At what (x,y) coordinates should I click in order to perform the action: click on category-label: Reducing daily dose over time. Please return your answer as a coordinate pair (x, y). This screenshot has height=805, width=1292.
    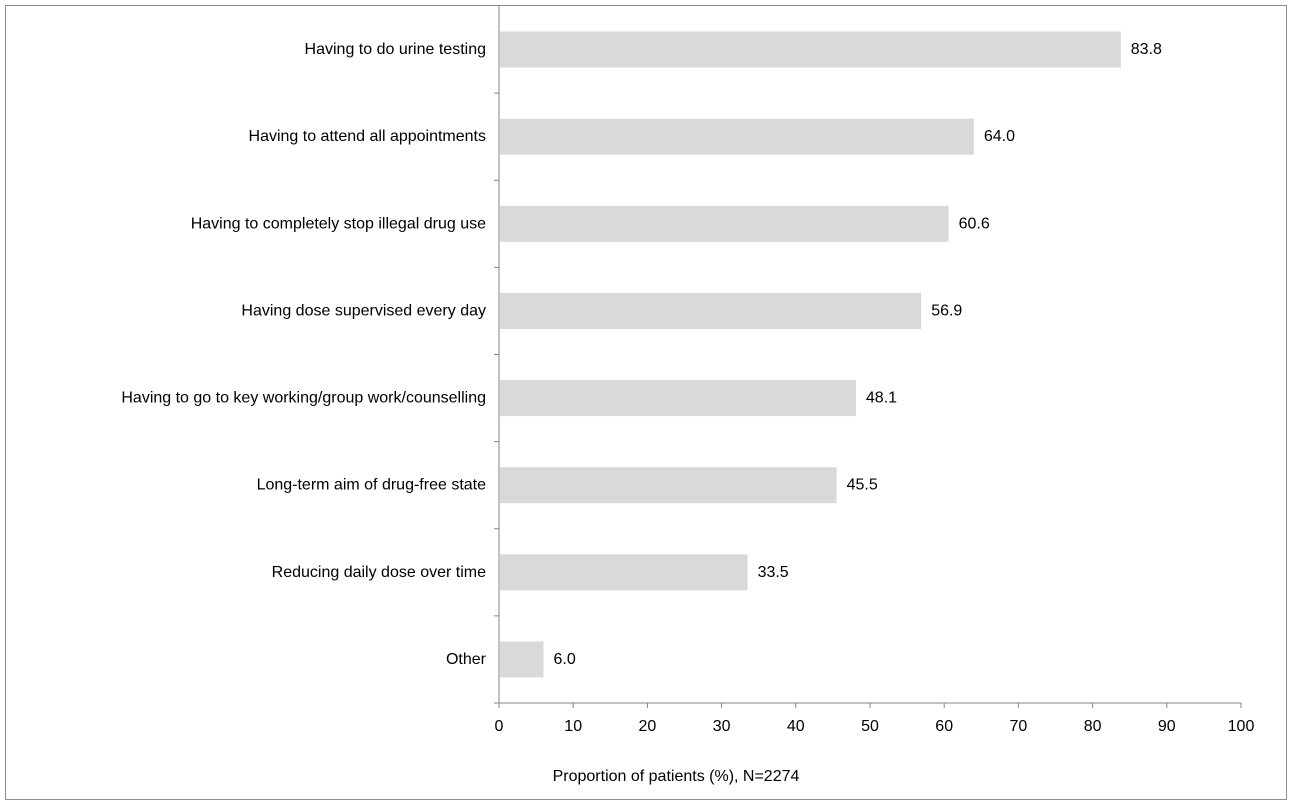
    Looking at the image, I should click on (379, 572).